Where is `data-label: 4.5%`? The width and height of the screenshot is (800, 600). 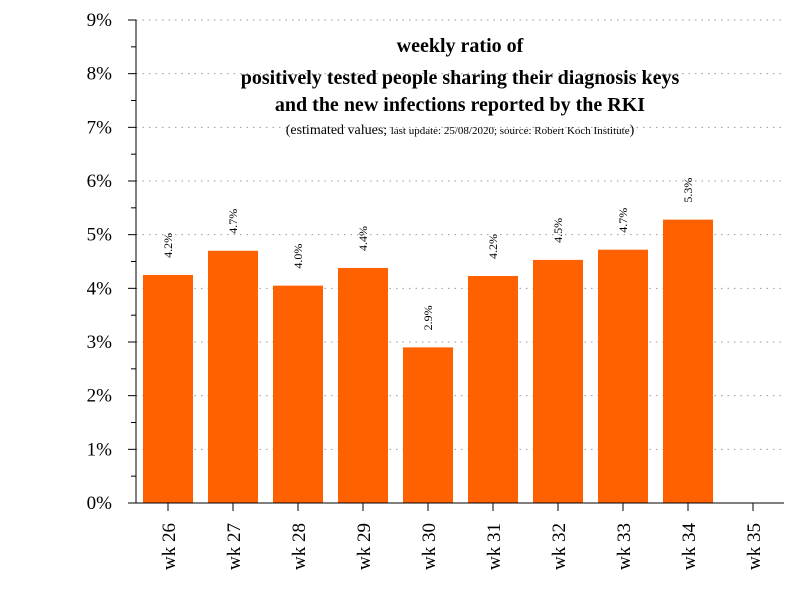 data-label: 4.5% is located at coordinates (558, 230).